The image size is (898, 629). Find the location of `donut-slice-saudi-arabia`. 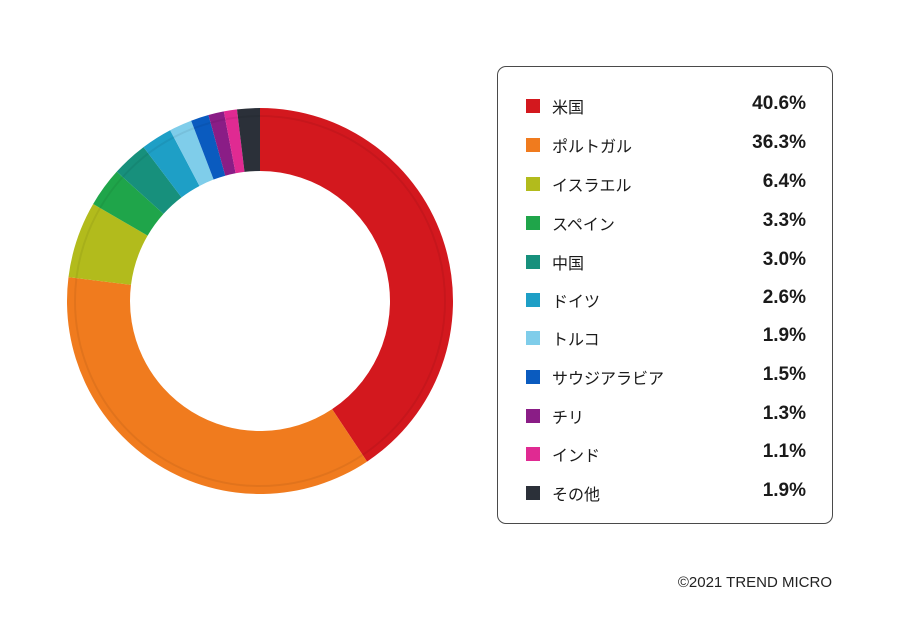

donut-slice-saudi-arabia is located at coordinates (208, 147).